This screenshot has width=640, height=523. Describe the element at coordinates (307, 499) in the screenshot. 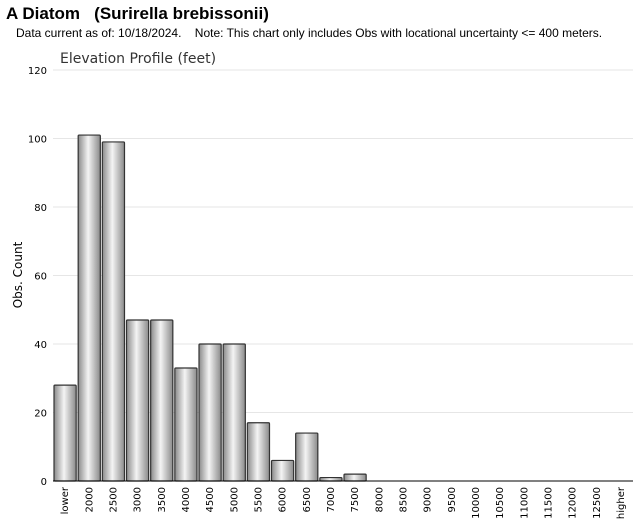

I see `x-tick-label: 6500` at that location.